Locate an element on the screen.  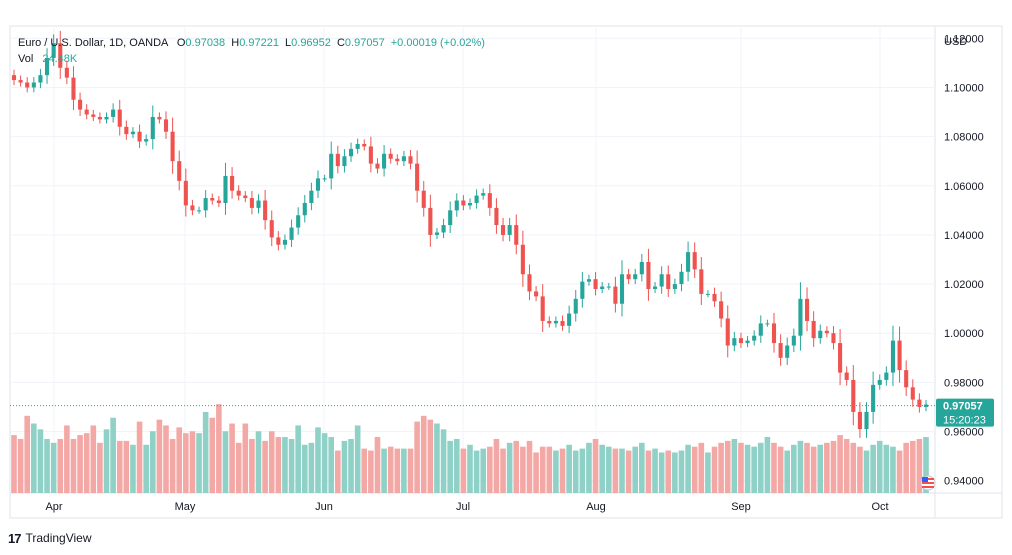
time-axis-label: Sep is located at coordinates (741, 507).